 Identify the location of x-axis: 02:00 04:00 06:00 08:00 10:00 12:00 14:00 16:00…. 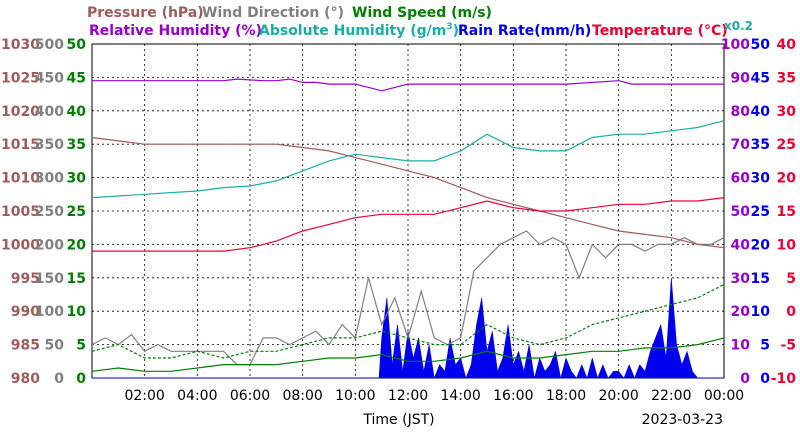
(434, 396).